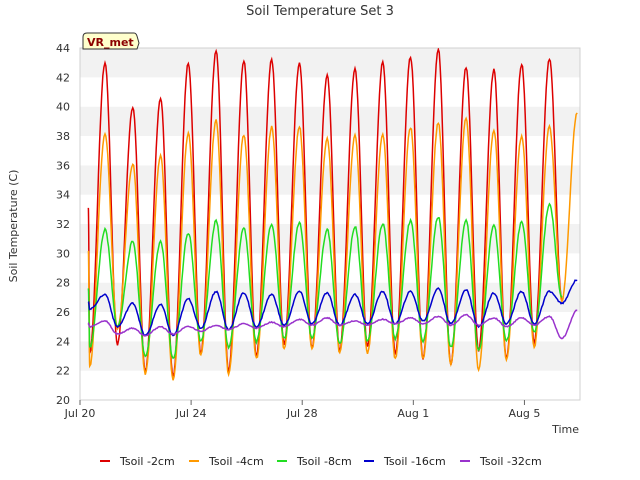  Describe the element at coordinates (63, 283) in the screenshot. I see `y-tick-label: 28` at that location.